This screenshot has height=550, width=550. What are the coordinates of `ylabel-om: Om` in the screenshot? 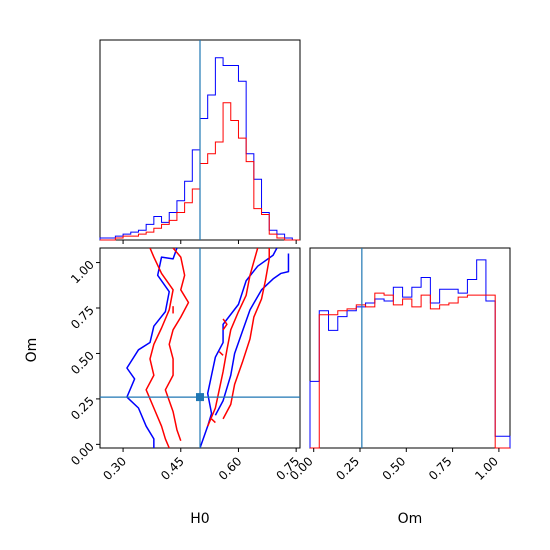 It's located at (32, 350).